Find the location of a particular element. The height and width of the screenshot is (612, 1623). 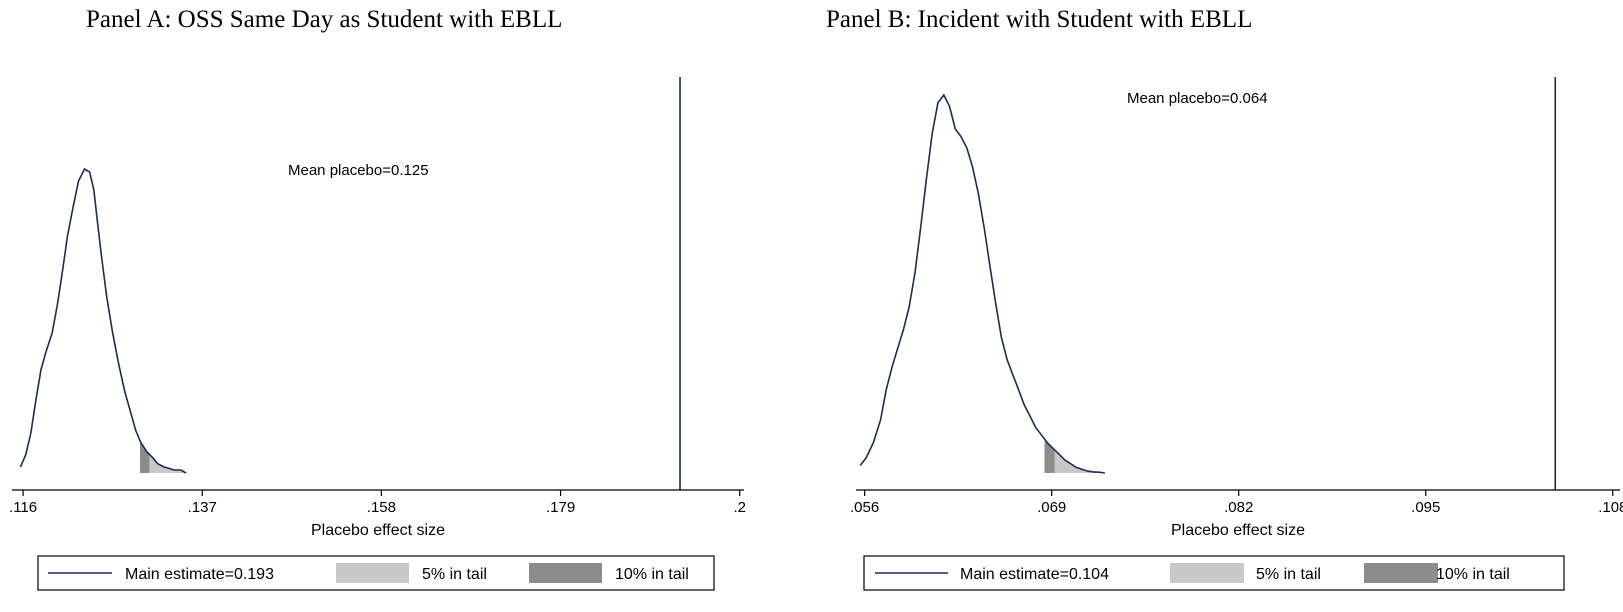

legend-box is located at coordinates (1214, 573).